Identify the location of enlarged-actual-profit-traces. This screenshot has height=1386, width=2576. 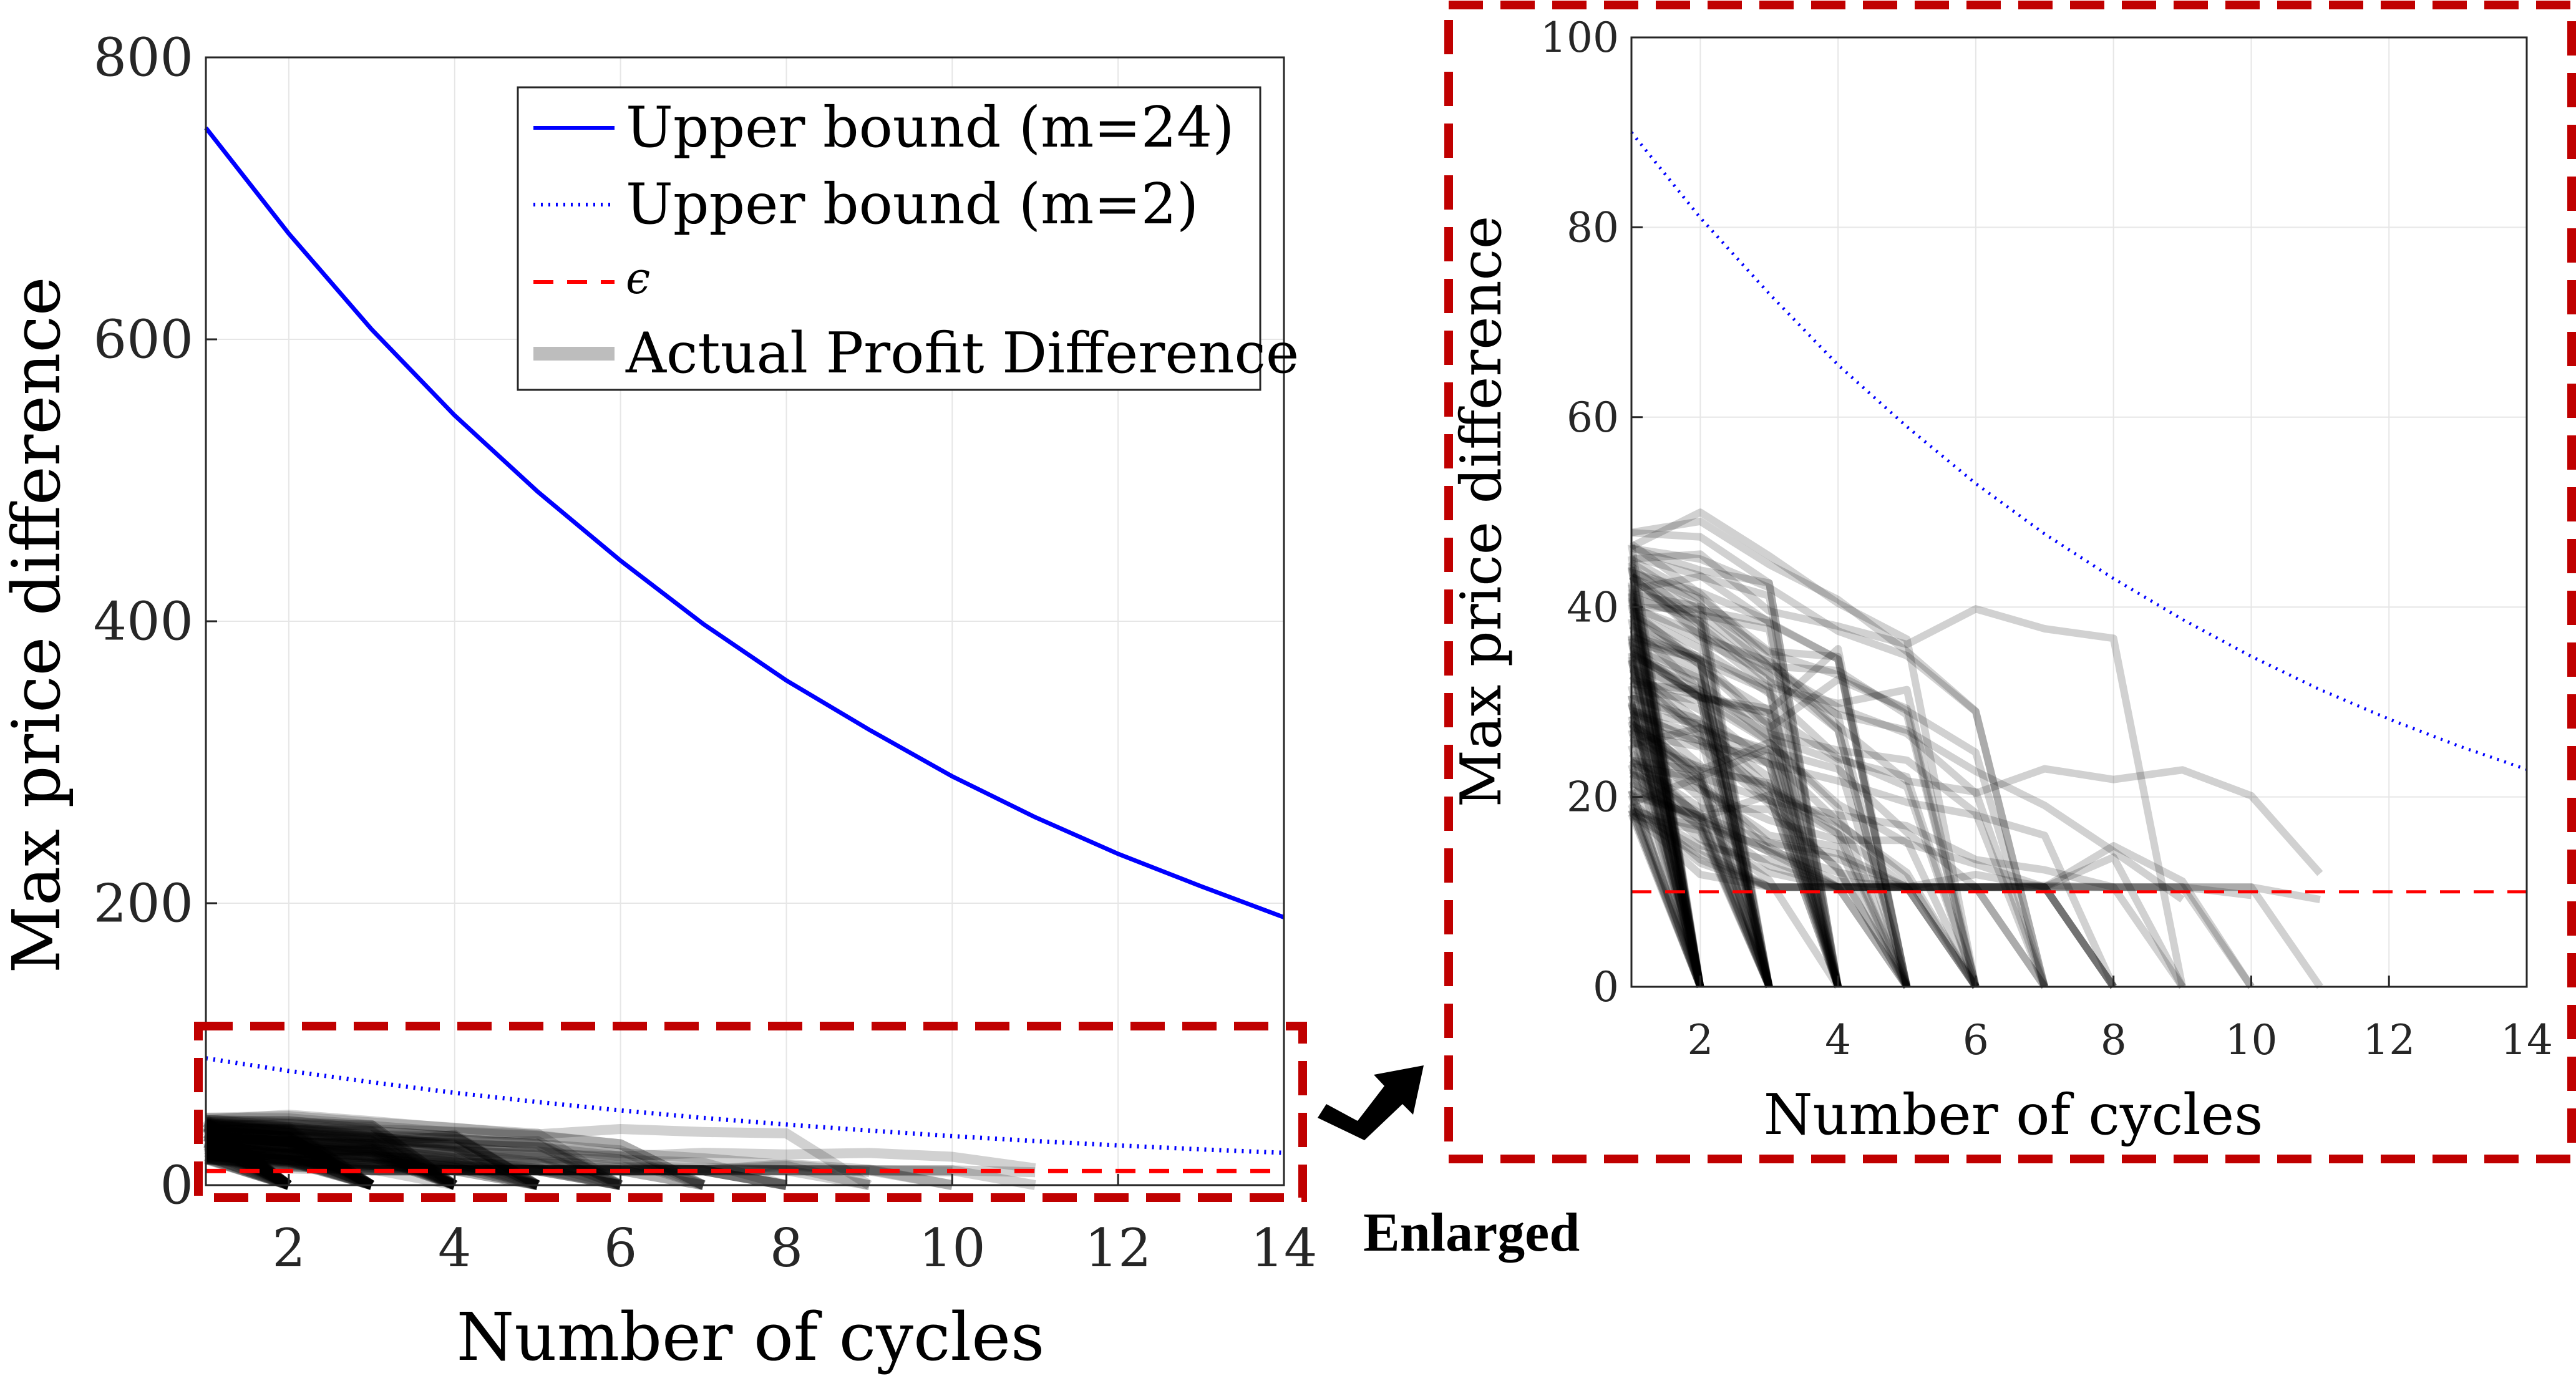
(1976, 749).